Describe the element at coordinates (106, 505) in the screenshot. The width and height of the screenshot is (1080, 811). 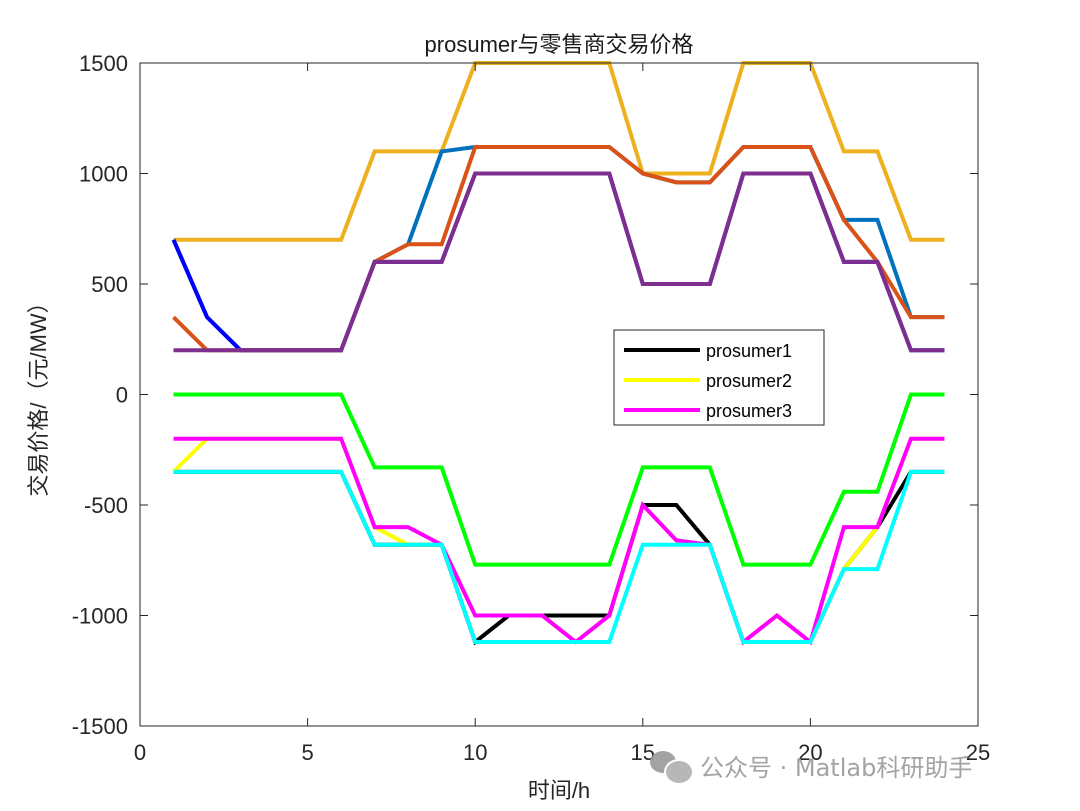
I see `y-tick-label: -500` at that location.